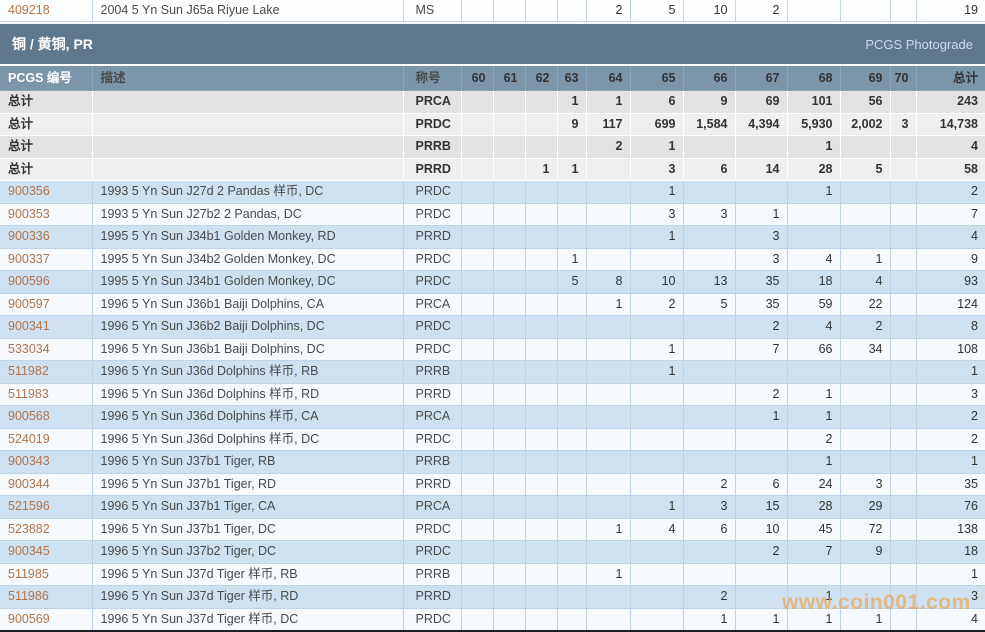 The height and width of the screenshot is (632, 985). I want to click on pcgs-number-link: 511986, so click(28, 596).